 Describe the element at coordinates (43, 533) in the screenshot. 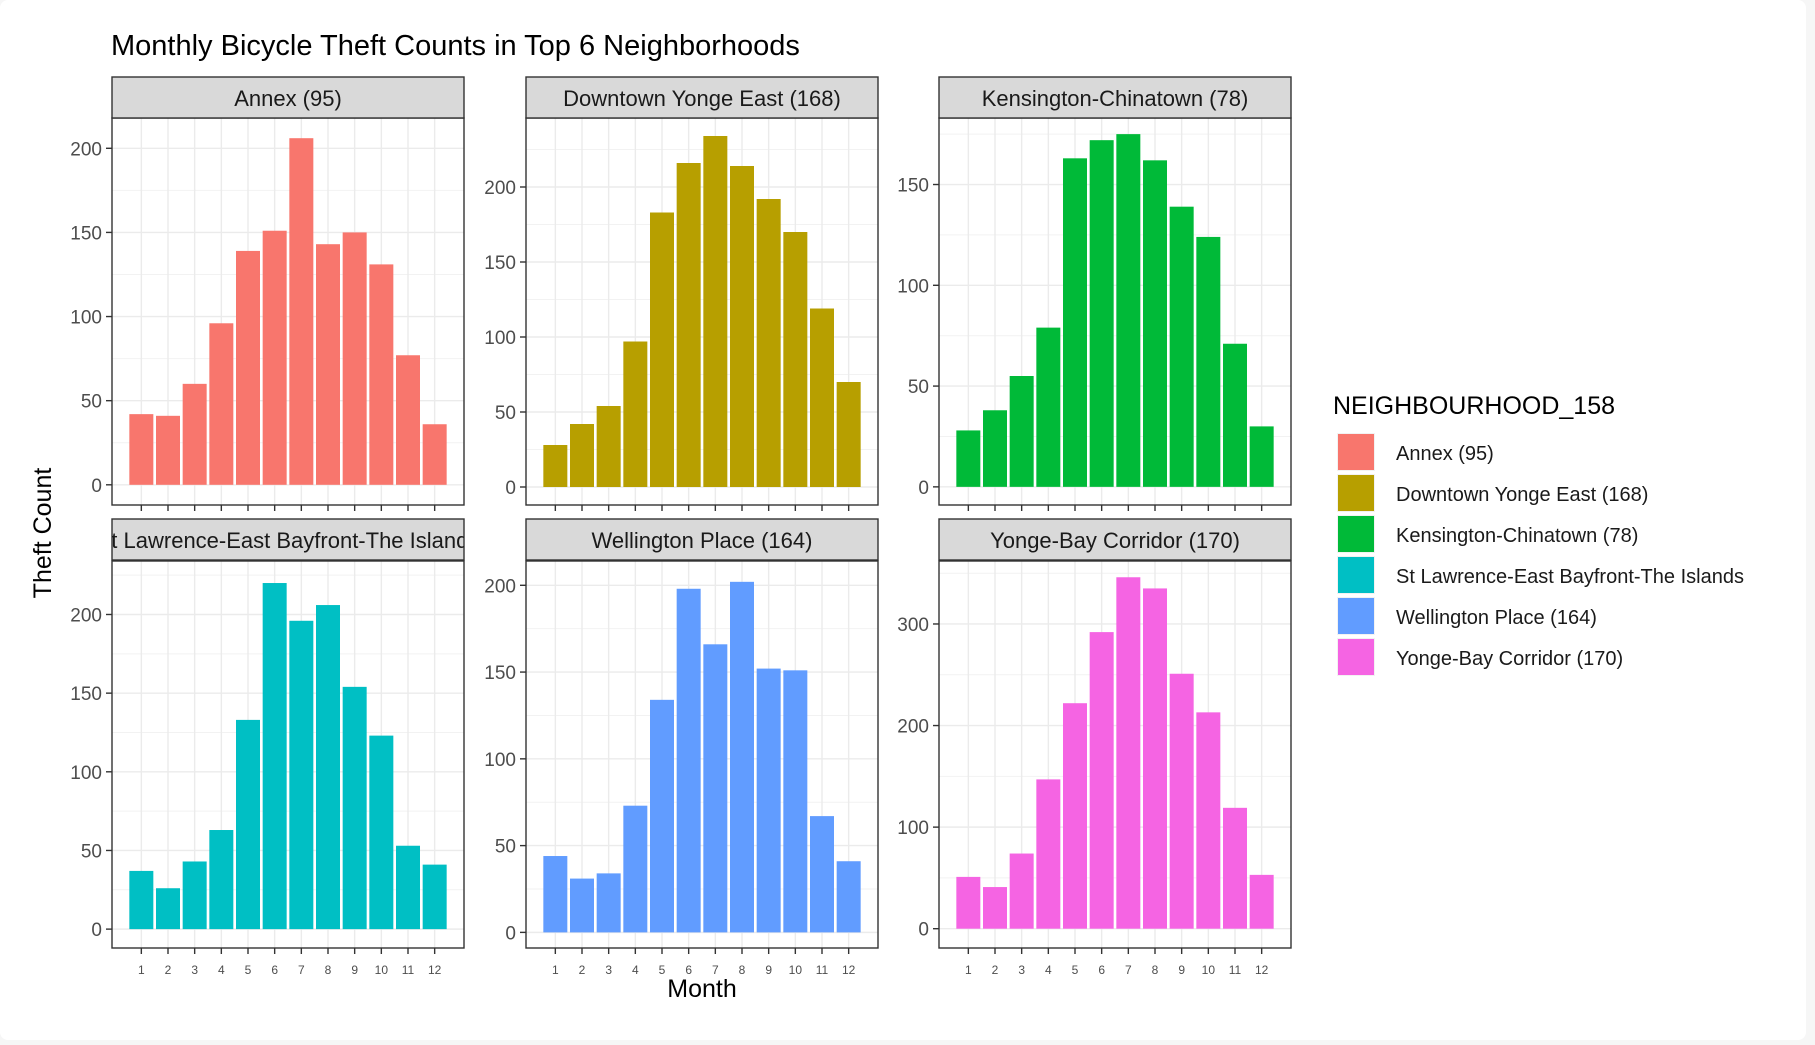

I see `y-axis-label: Theft Count` at that location.